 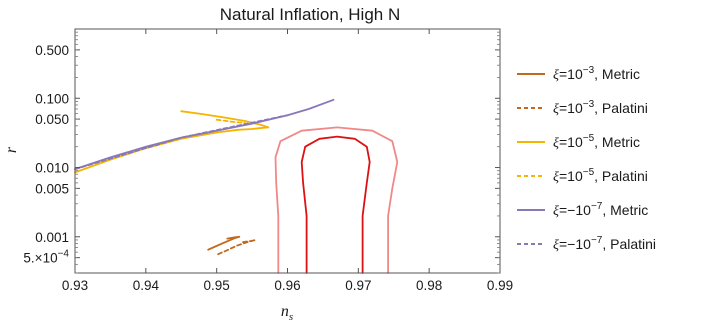 What do you see at coordinates (46, 257) in the screenshot?
I see `y-tick-label: 5.×10−4` at bounding box center [46, 257].